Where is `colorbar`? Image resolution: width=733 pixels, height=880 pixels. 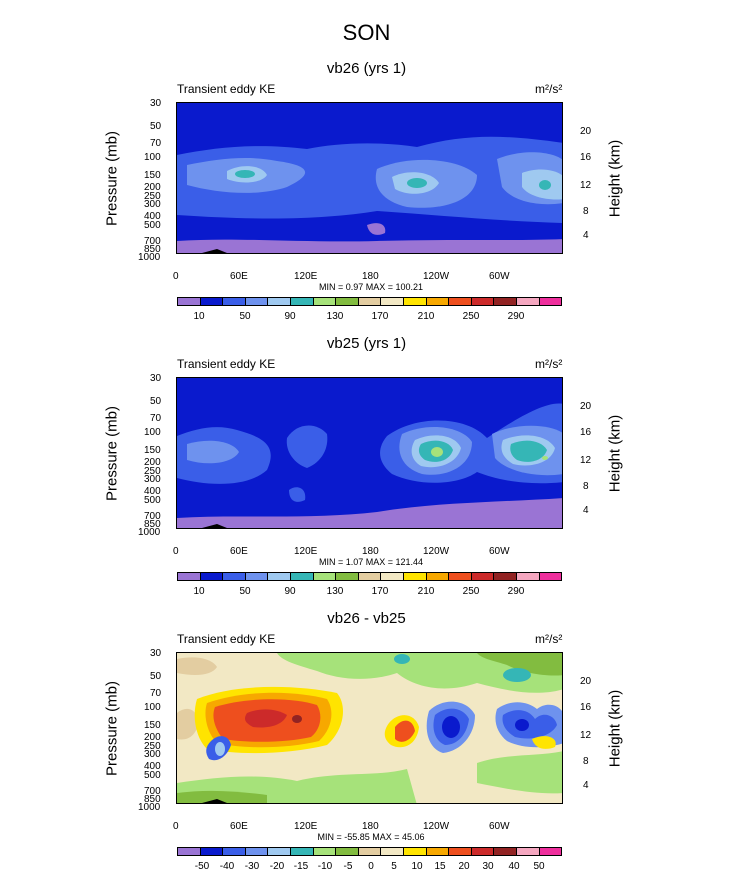 colorbar is located at coordinates (369, 301).